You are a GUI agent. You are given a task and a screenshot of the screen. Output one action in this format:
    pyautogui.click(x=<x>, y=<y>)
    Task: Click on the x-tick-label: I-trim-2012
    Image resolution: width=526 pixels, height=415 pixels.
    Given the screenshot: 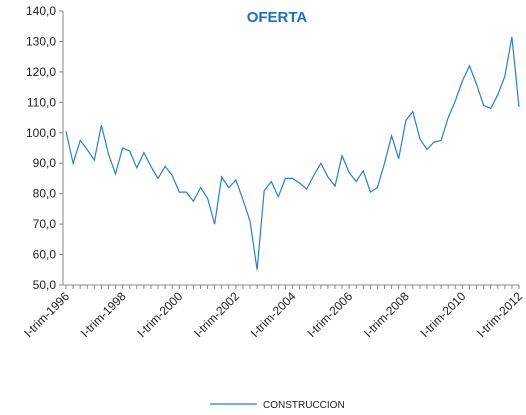 What is the action you would take?
    pyautogui.click(x=499, y=314)
    